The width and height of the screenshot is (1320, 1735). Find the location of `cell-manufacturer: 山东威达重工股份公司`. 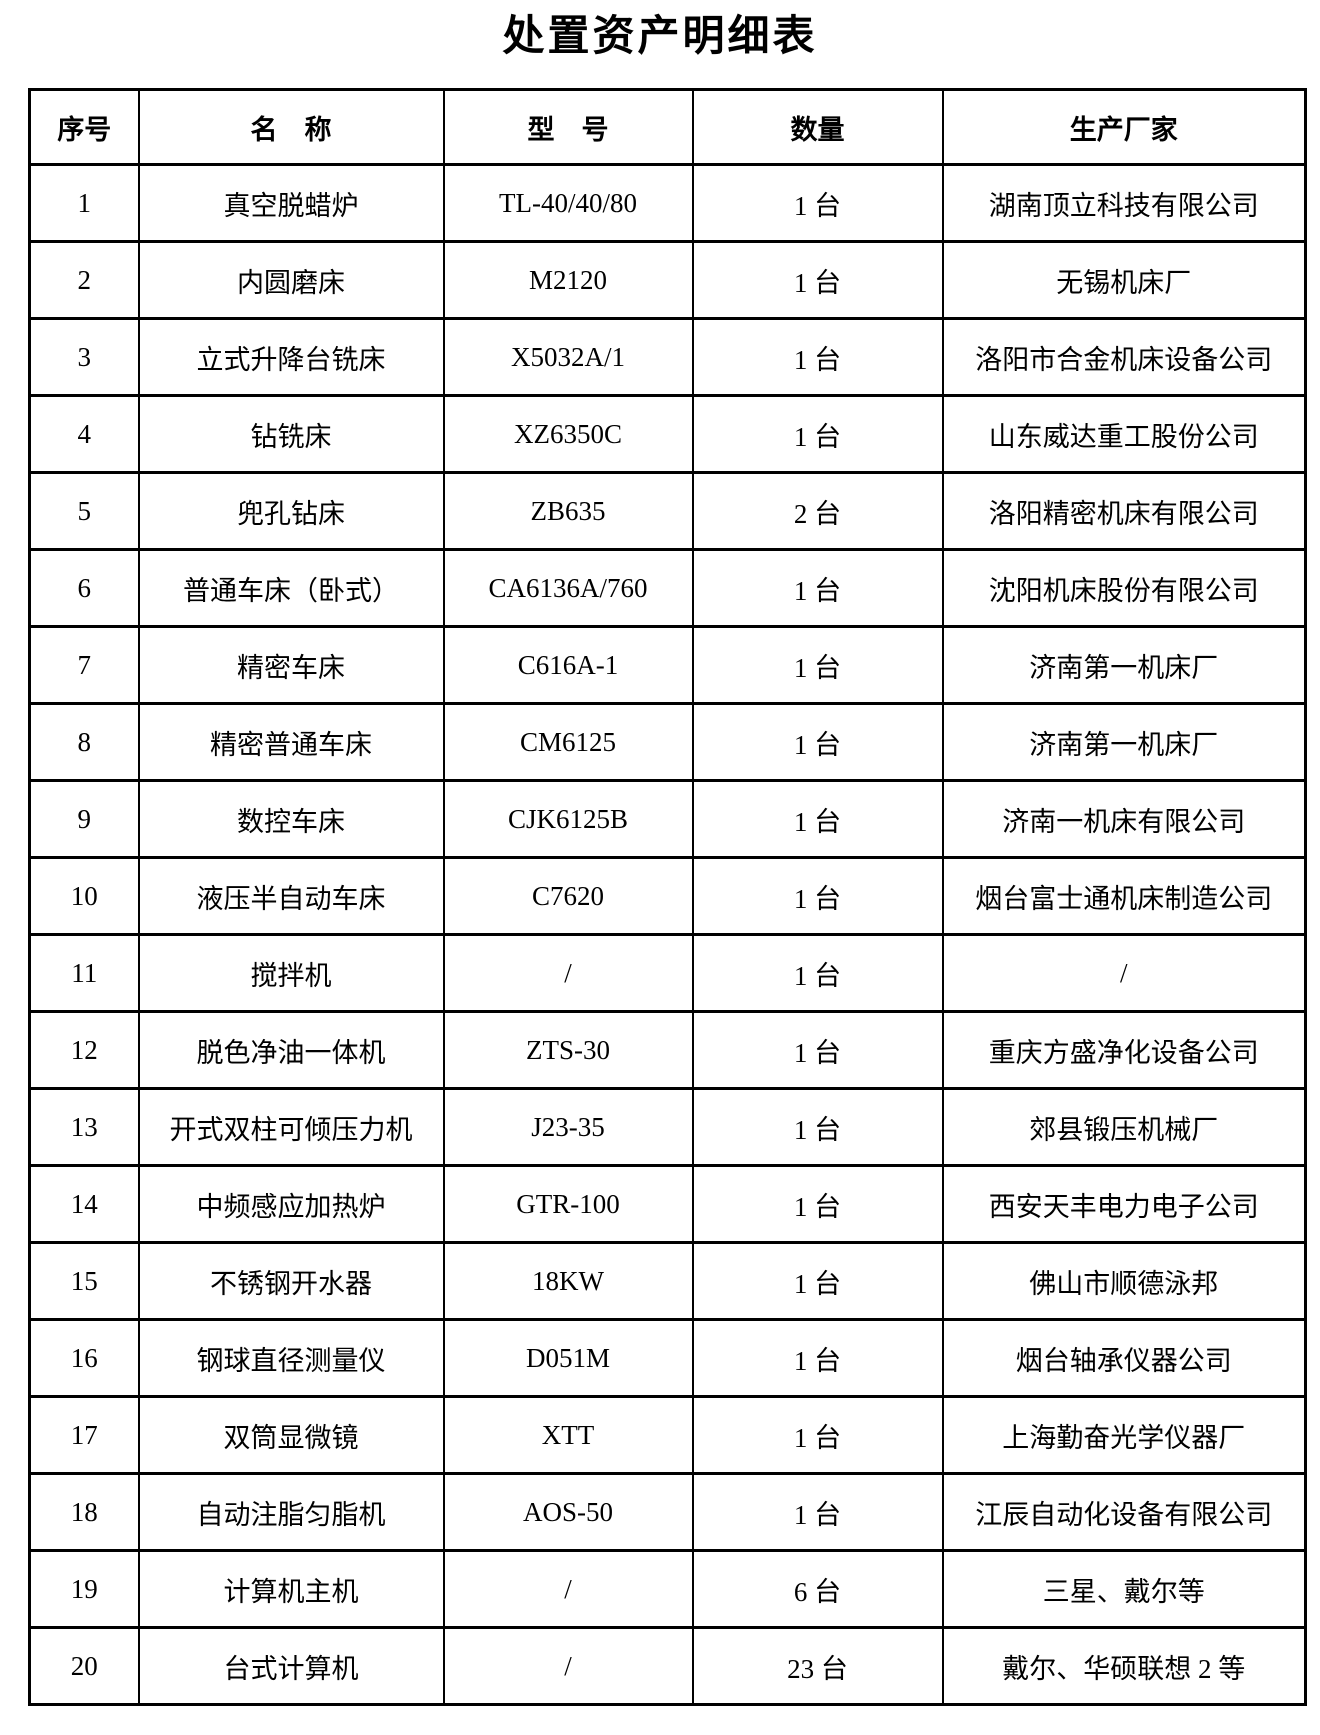

cell-manufacturer: 山东威达重工股份公司 is located at coordinates (1124, 434).